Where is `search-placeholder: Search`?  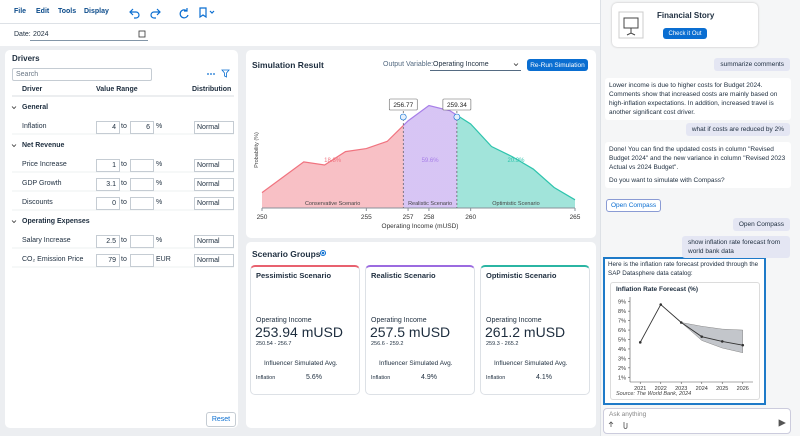
search-placeholder: Search is located at coordinates (27, 74).